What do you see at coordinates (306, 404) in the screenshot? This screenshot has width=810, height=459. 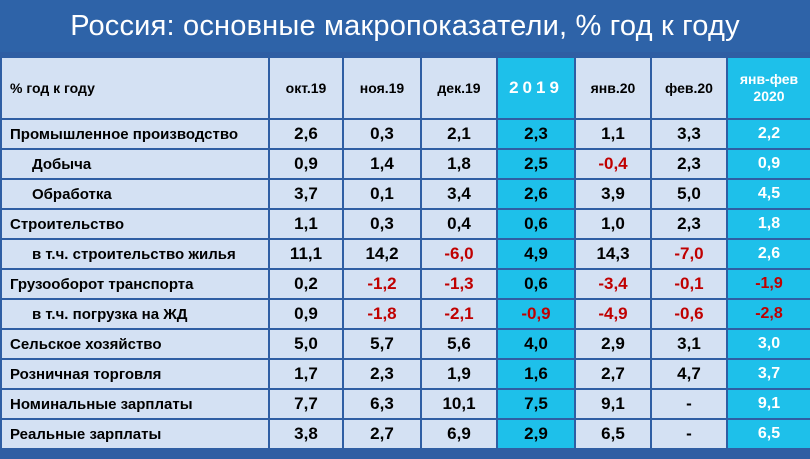 I see `table-cell: 7,7` at bounding box center [306, 404].